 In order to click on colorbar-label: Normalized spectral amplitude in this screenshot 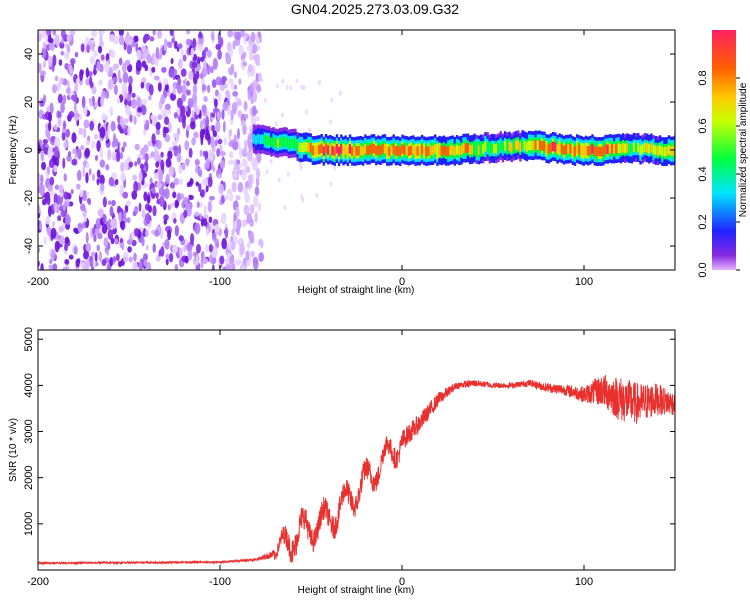, I will do `click(743, 149)`.